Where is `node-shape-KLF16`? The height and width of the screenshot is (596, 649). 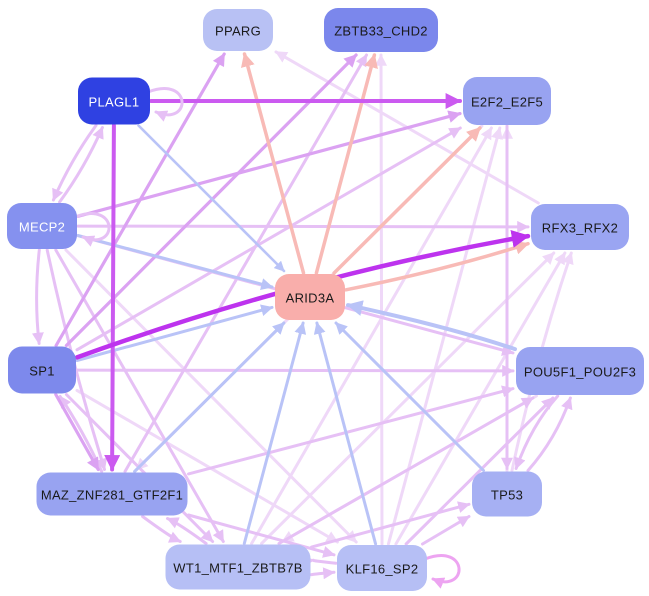
node-shape-KLF16 is located at coordinates (382, 568).